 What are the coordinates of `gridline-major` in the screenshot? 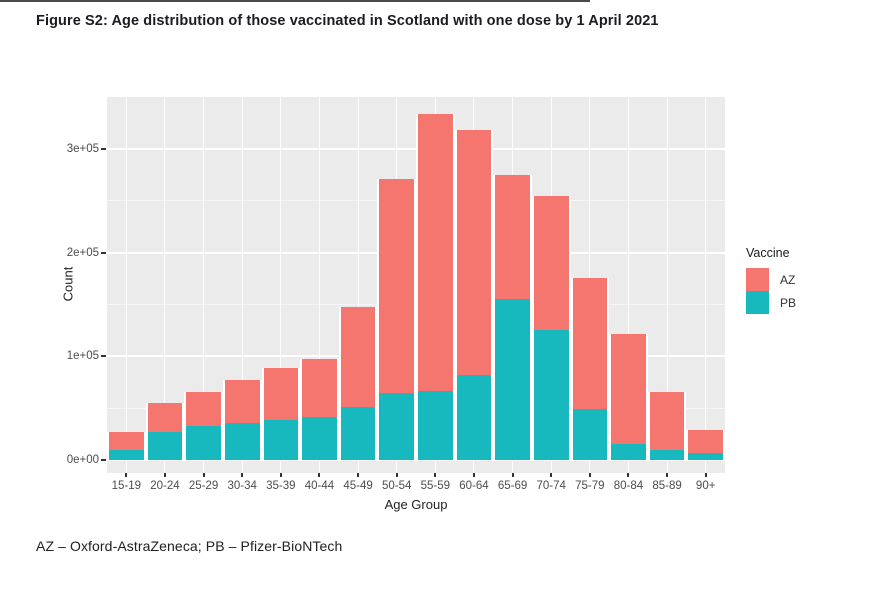 It's located at (416, 460).